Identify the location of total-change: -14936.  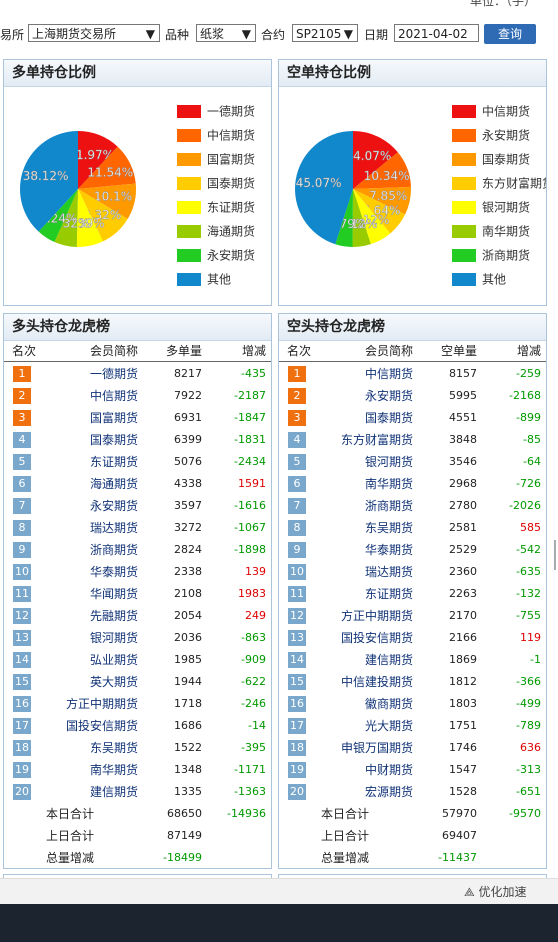
(246, 813).